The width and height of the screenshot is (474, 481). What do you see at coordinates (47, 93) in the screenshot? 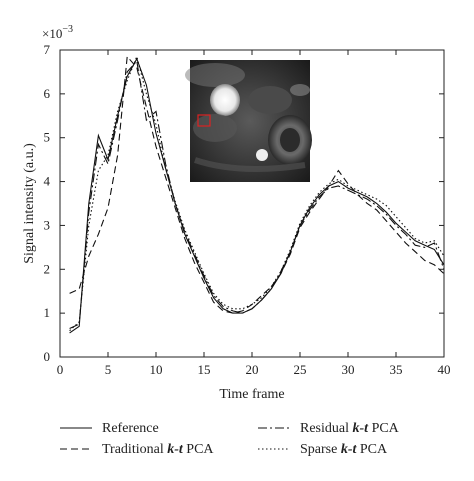
I see `y-tick-label: 6` at bounding box center [47, 93].